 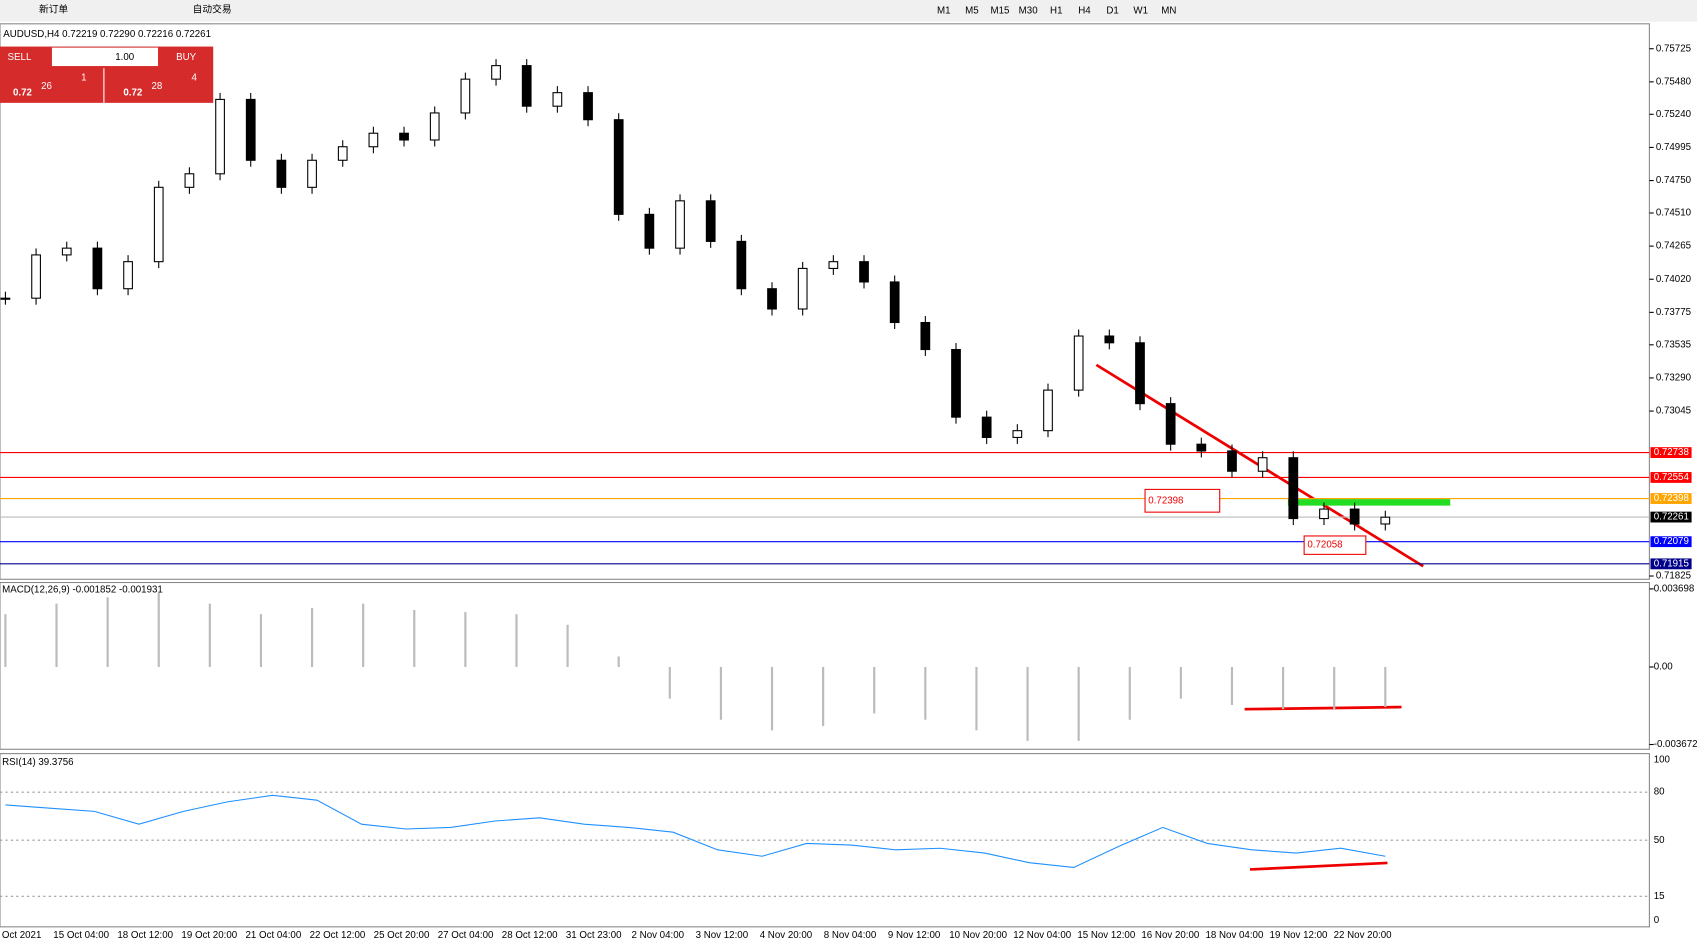 What do you see at coordinates (1659, 792) in the screenshot?
I see `rsi-axis-label: 80` at bounding box center [1659, 792].